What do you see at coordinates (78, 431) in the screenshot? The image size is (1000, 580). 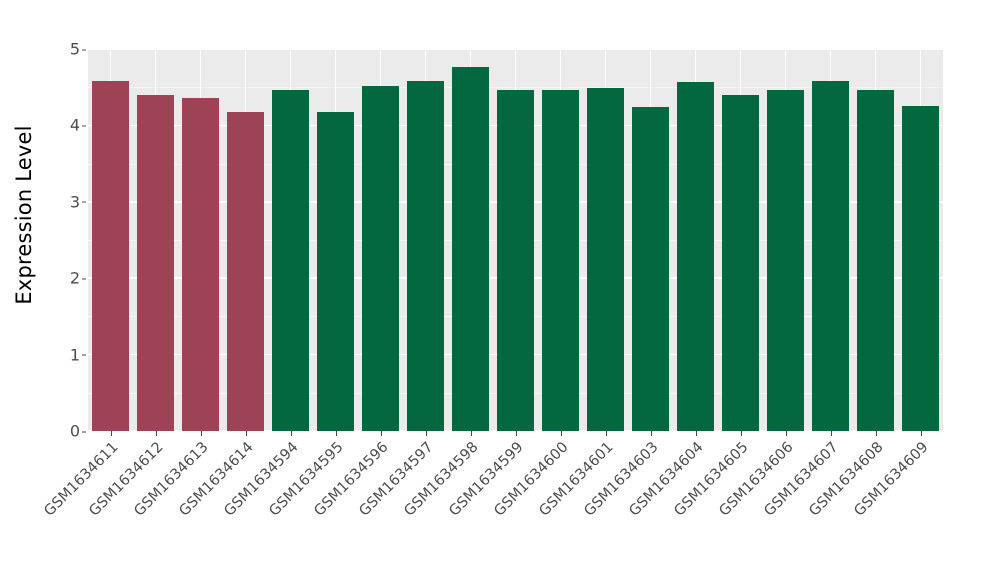 I see `y-tick-label: 0` at bounding box center [78, 431].